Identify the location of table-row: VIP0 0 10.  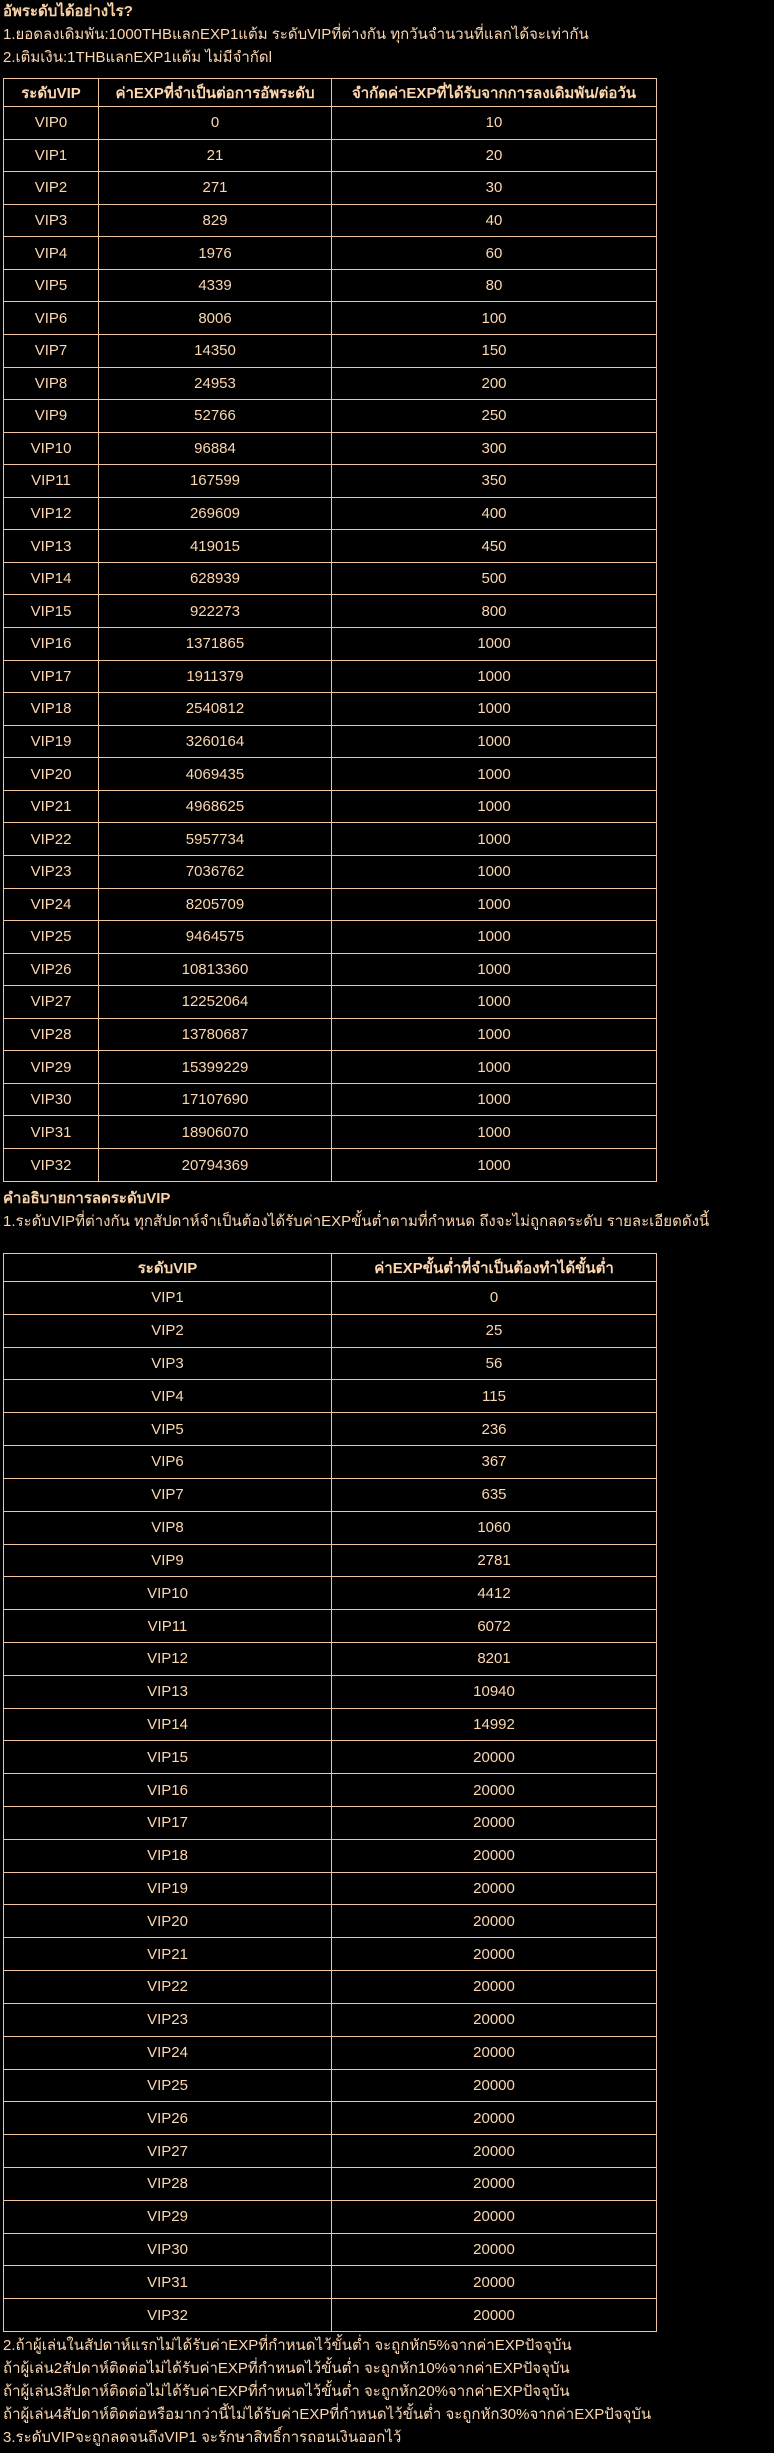
(330, 123).